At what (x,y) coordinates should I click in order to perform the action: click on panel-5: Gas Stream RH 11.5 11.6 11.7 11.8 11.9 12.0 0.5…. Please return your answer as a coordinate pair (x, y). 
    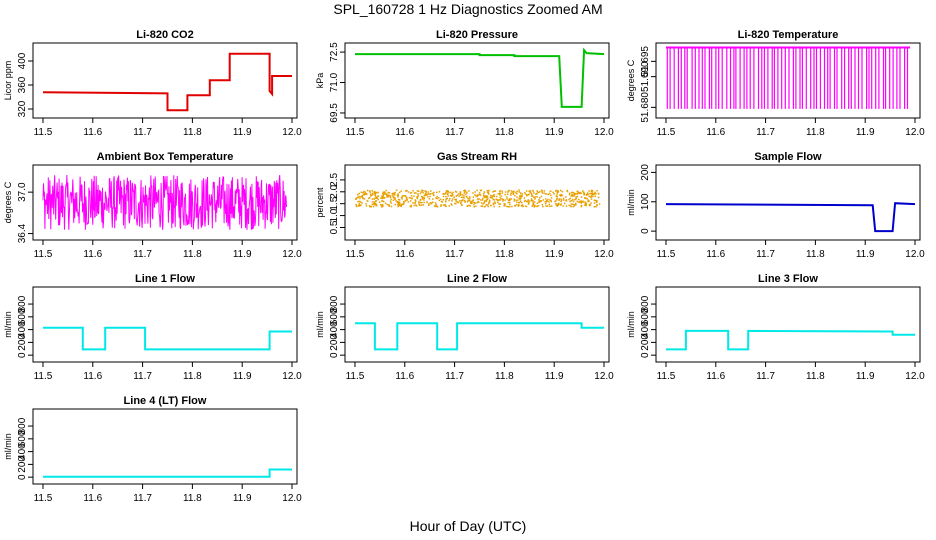
    Looking at the image, I should click on (464, 205).